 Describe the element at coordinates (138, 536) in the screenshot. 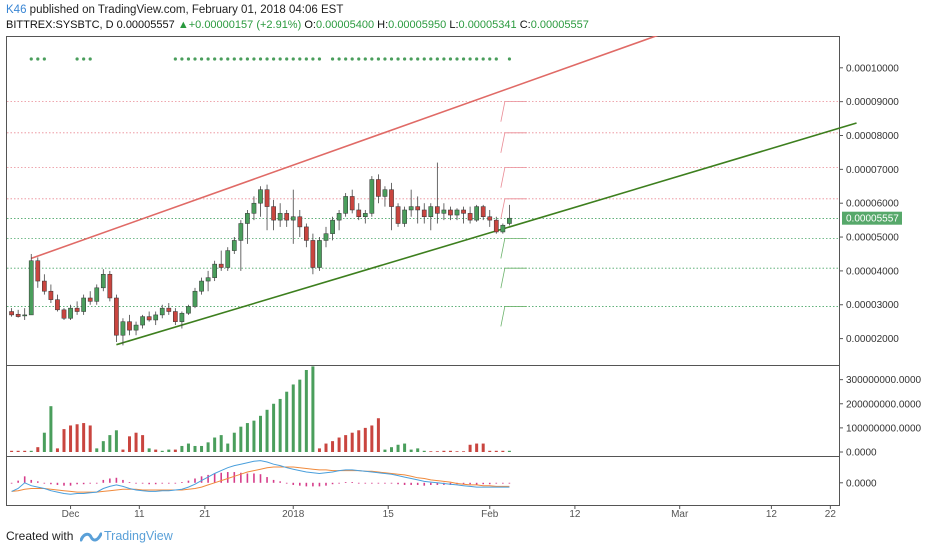

I see `tradingview-brand: TradingView` at that location.